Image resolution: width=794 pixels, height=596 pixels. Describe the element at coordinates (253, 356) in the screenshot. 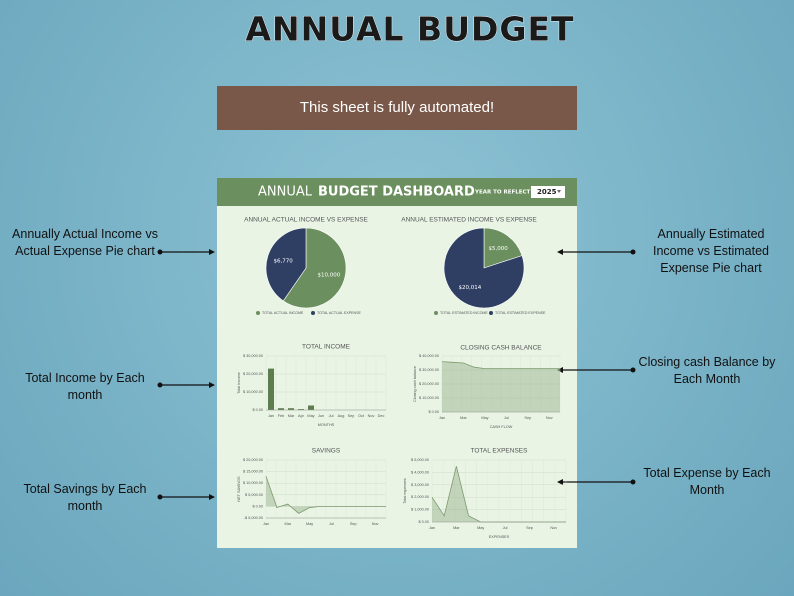

I see `y-tick-label: $ 30,000.00` at that location.